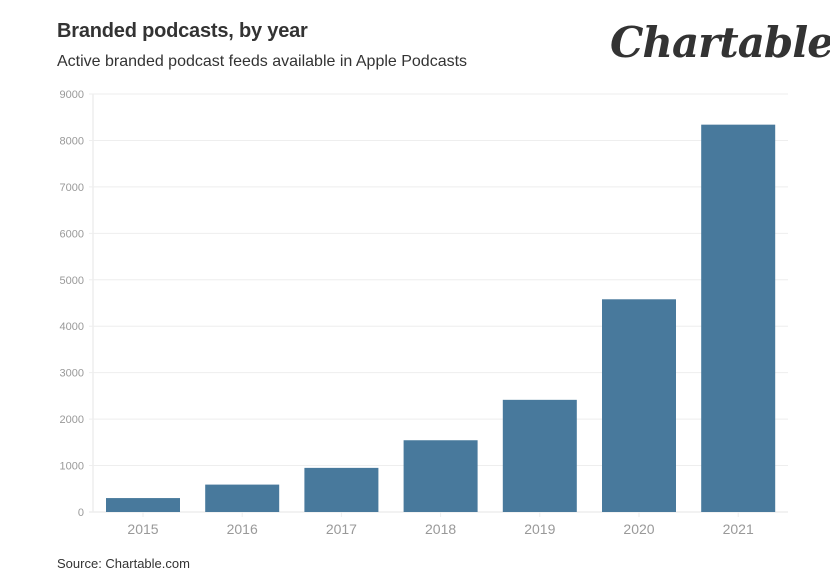 Image resolution: width=830 pixels, height=586 pixels. I want to click on x-tick-label: 2020, so click(638, 529).